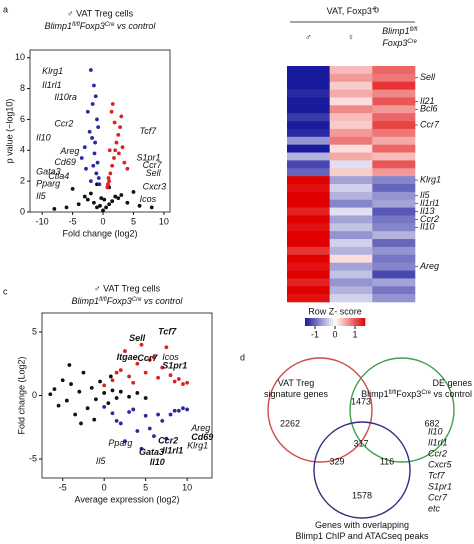 The width and height of the screenshot is (474, 544). Describe the element at coordinates (374, 10) in the screenshot. I see `chart-title-part: +` at that location.